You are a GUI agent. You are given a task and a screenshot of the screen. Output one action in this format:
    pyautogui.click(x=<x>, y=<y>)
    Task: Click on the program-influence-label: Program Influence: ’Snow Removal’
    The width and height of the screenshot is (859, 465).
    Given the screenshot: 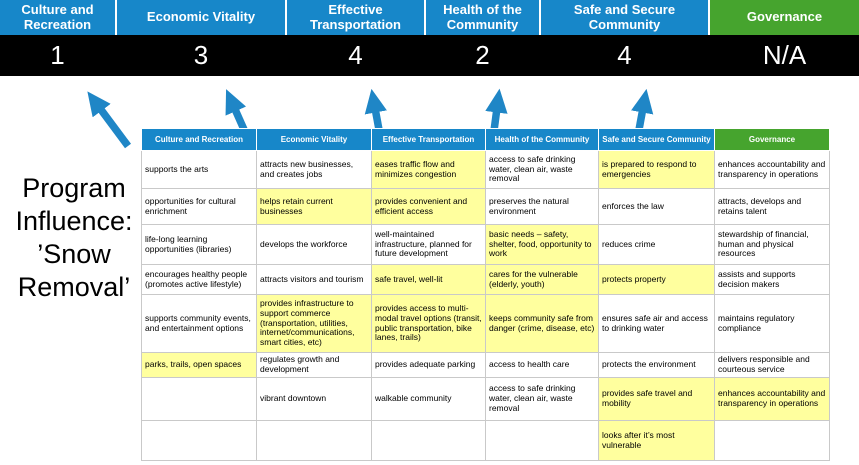 What is the action you would take?
    pyautogui.click(x=74, y=238)
    